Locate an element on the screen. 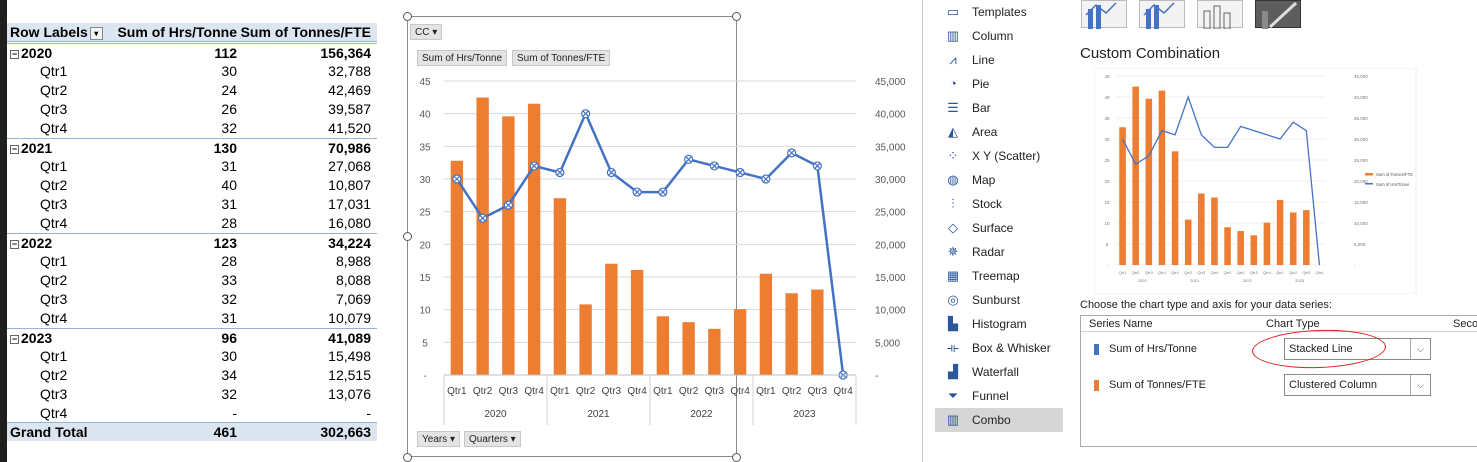 The image size is (1477, 462). chart-type-stock: ⫶ Stock is located at coordinates (999, 204).